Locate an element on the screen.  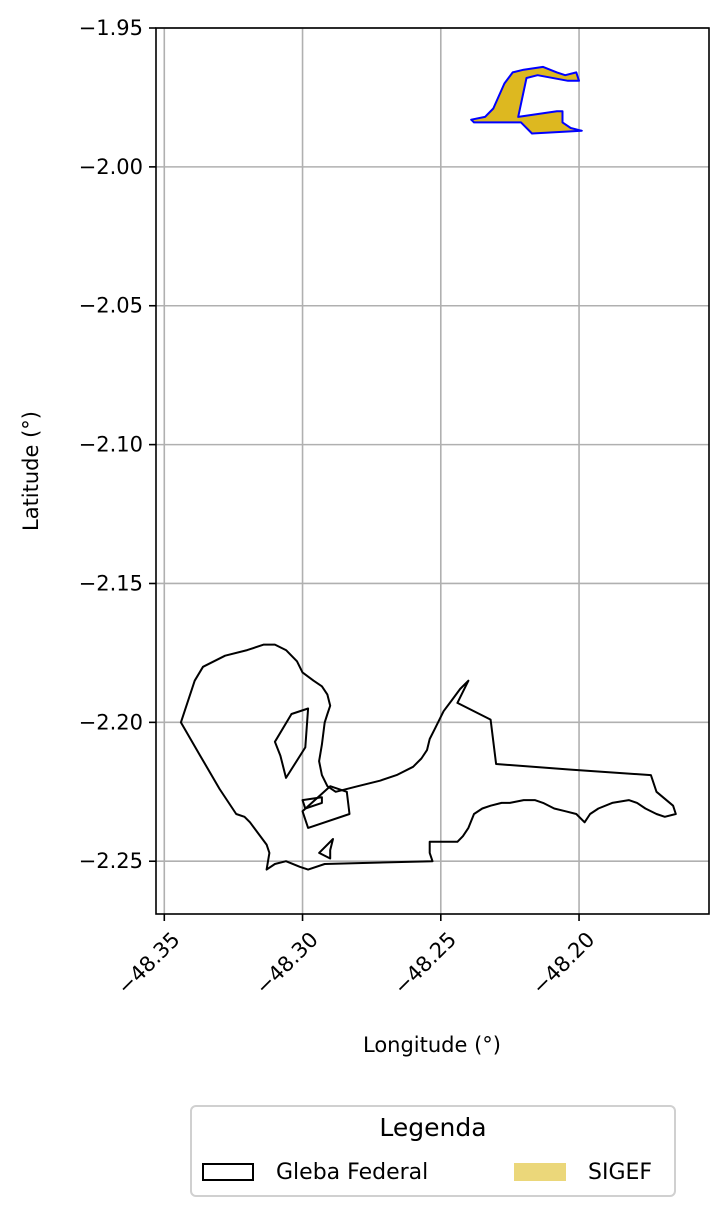
y-tick-label-1: −2.00 is located at coordinates (111, 167).